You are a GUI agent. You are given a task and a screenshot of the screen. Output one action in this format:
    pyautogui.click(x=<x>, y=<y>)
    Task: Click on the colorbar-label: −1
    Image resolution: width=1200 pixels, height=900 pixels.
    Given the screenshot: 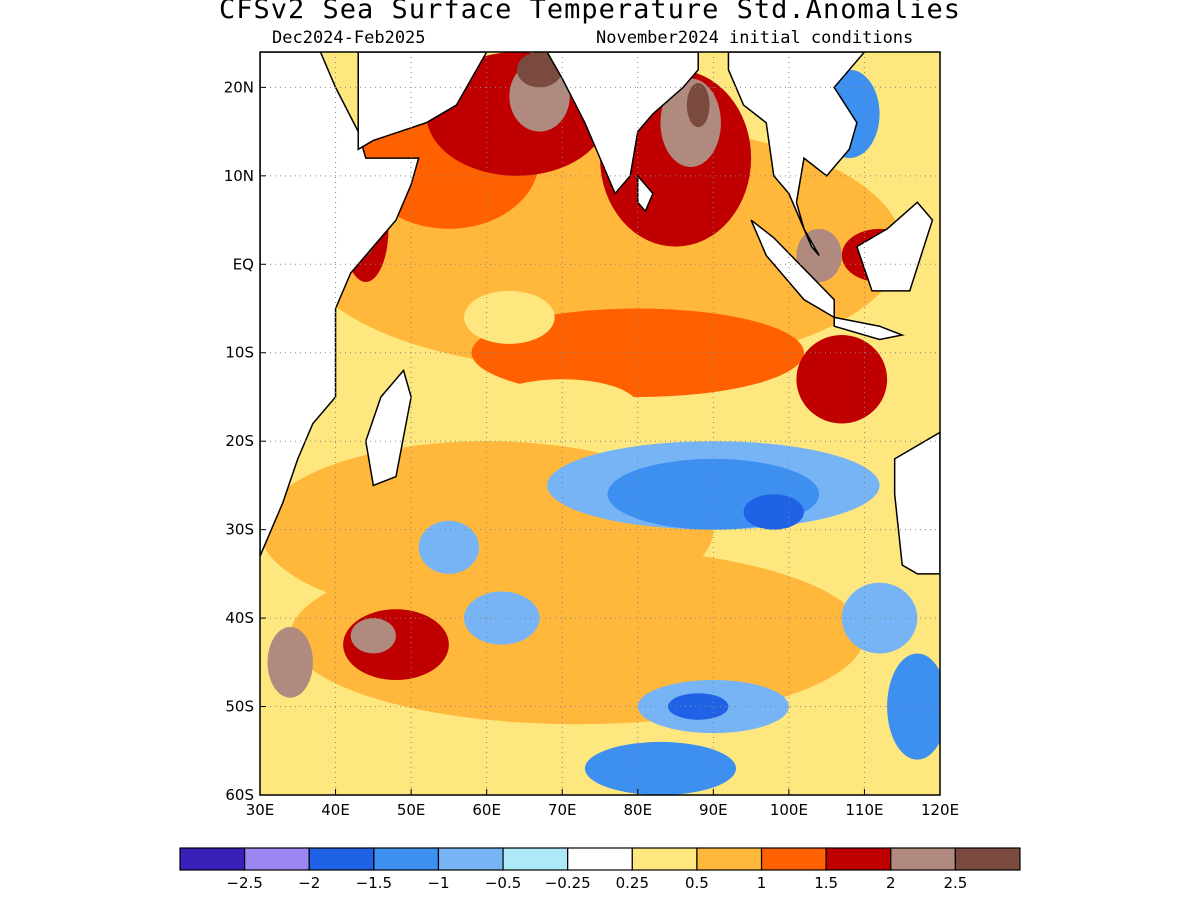 What is the action you would take?
    pyautogui.click(x=438, y=883)
    